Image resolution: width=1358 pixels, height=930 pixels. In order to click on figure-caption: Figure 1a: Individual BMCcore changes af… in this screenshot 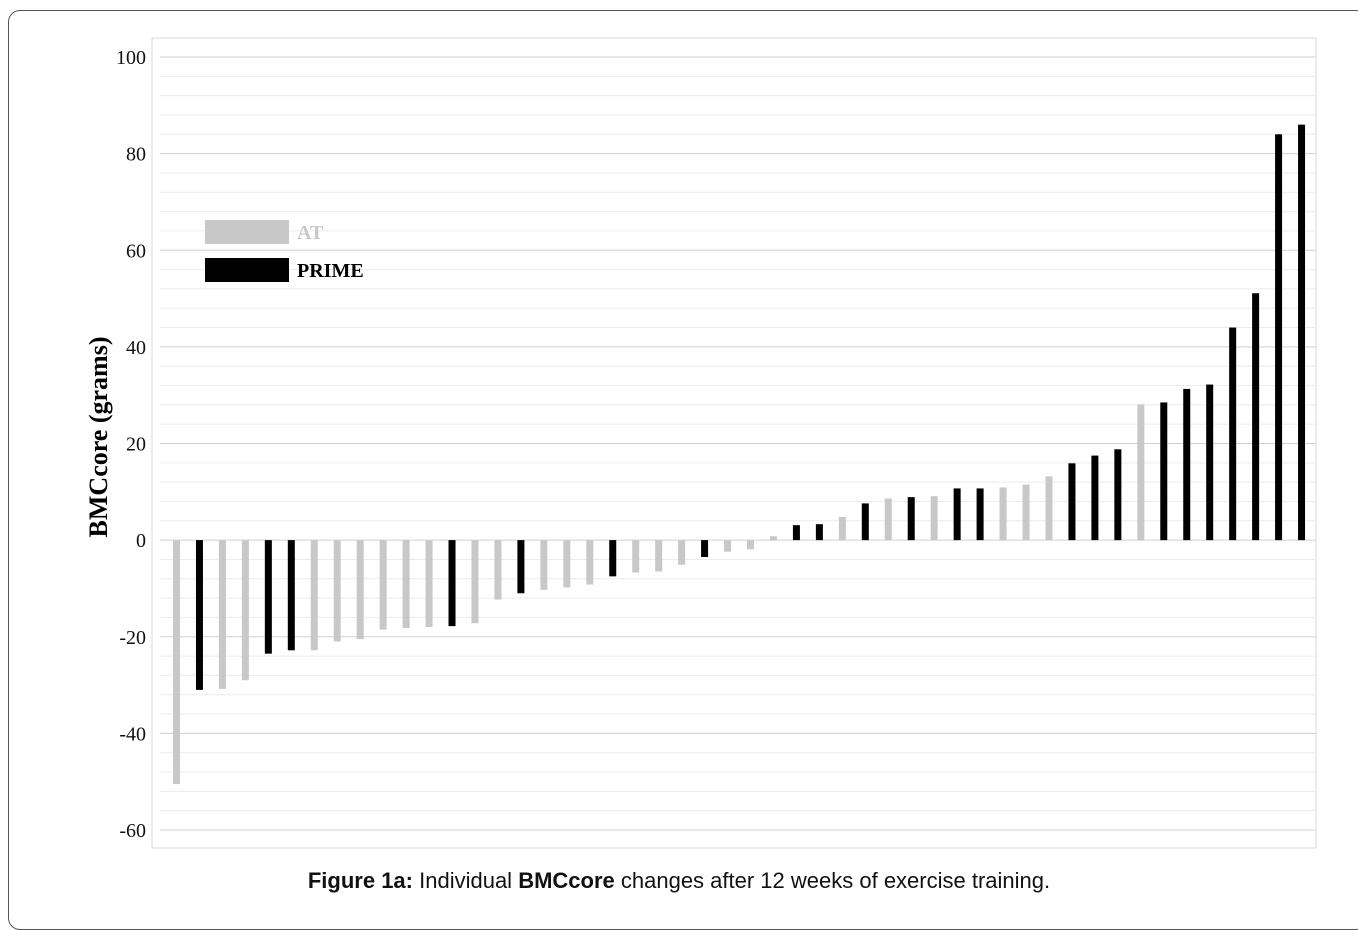, I will do `click(679, 881)`.